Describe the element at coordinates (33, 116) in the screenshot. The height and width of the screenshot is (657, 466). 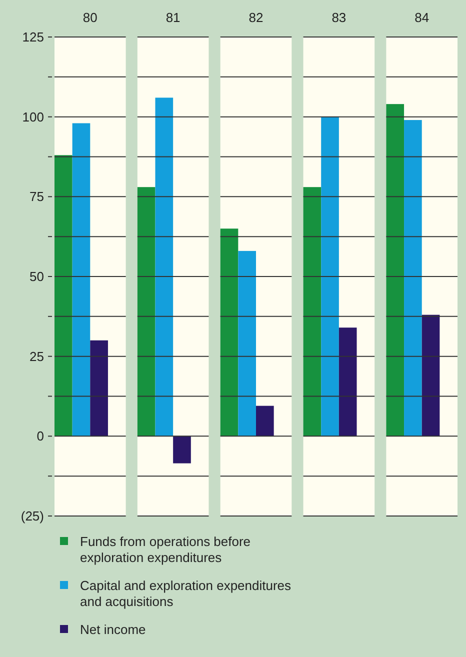
I see `y-tick-label: 100` at that location.